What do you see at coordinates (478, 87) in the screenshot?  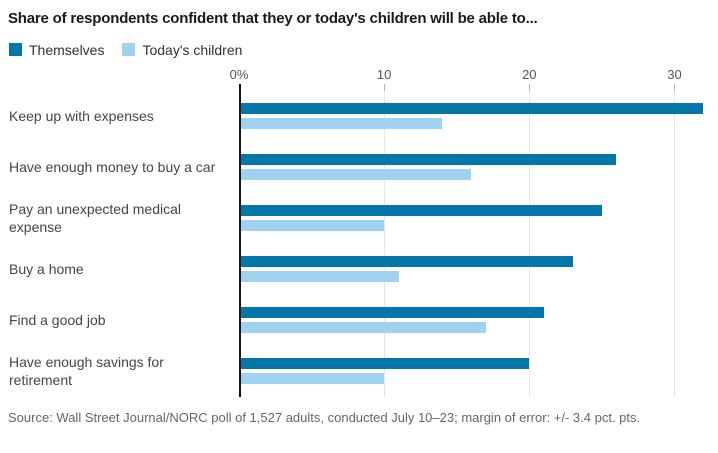 I see `x-axis-ticks` at bounding box center [478, 87].